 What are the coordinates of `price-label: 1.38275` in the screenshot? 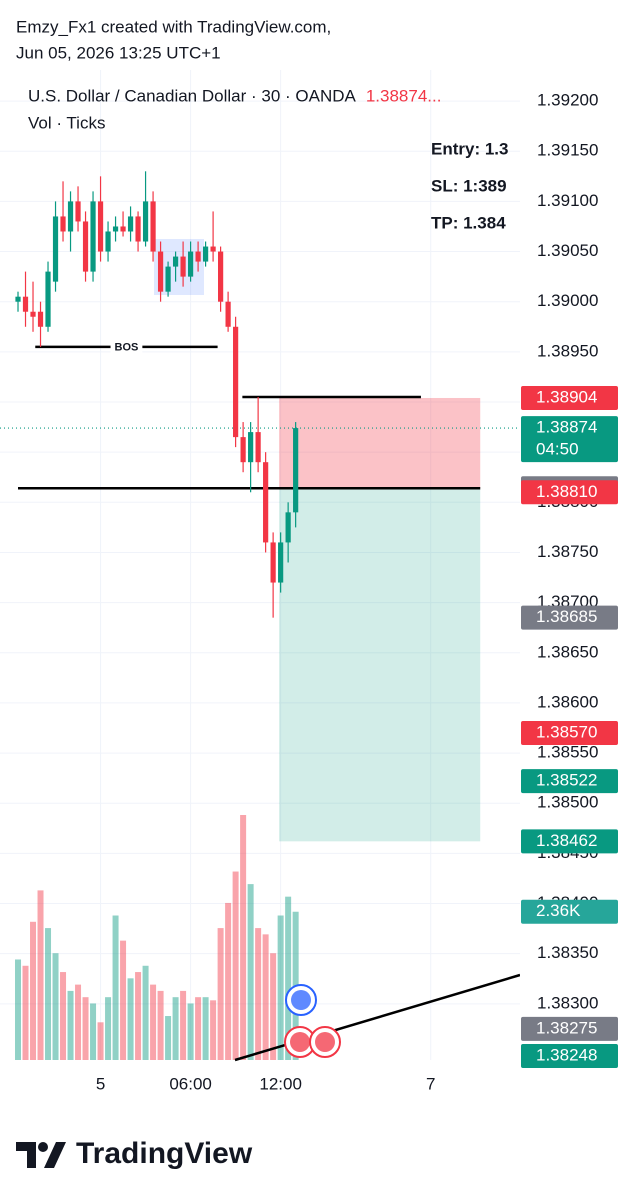 It's located at (566, 1027).